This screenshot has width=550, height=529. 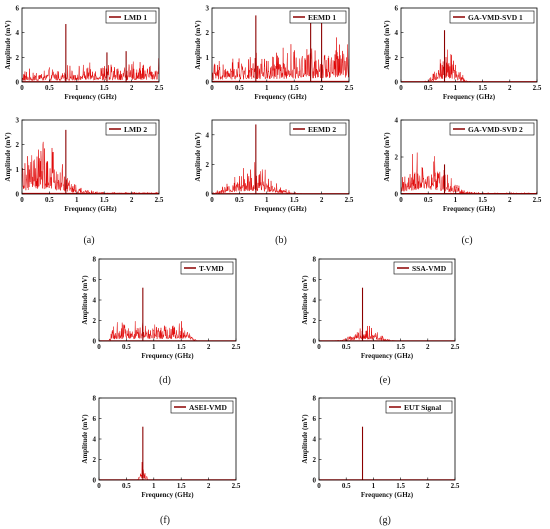 I want to click on legend-label-gavmd1: GA-VMD-SVD 1, so click(x=495, y=17).